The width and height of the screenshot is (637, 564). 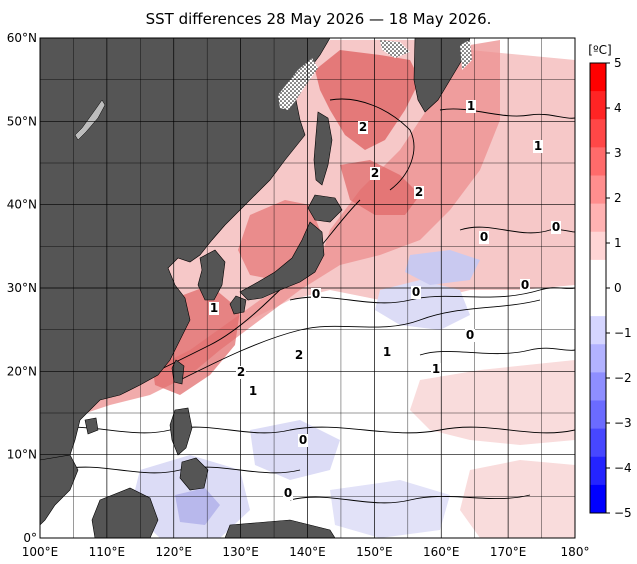 I want to click on land-indochina, so click(x=59, y=490).